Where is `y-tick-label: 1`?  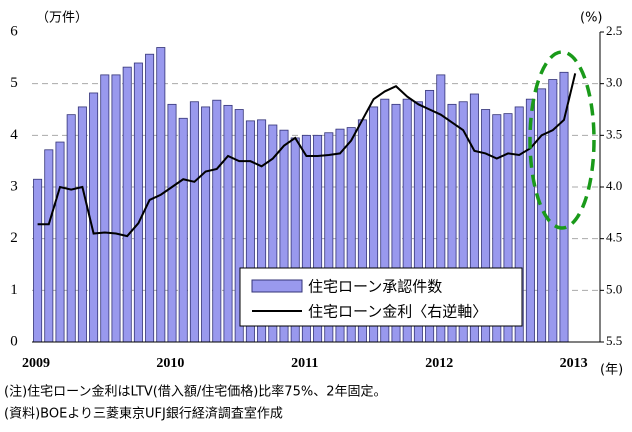 y-tick-label: 1 is located at coordinates (14, 290).